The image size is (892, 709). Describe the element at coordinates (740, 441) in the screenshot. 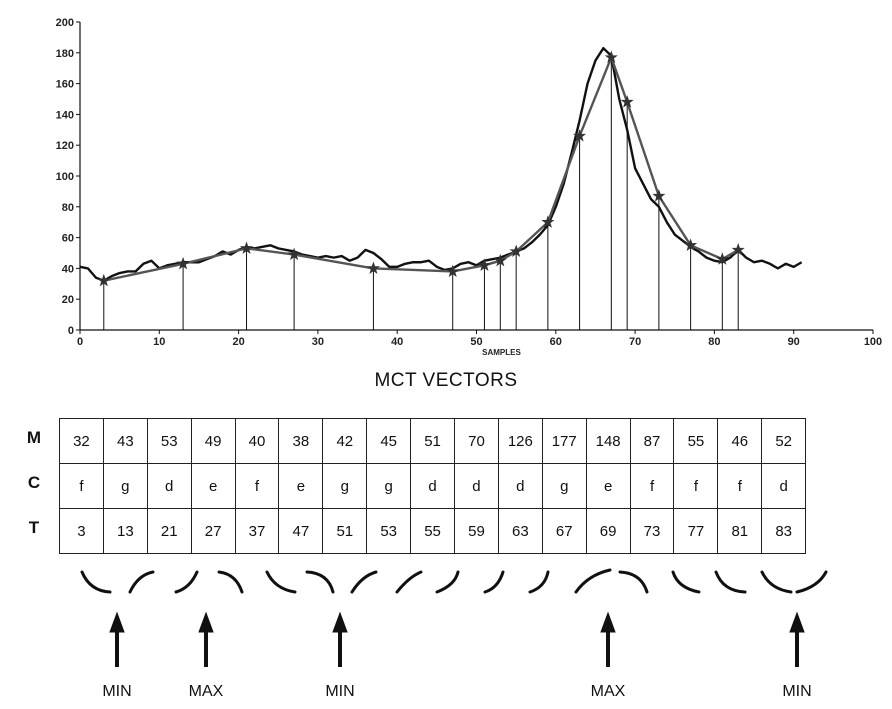

I see `table-cell-m: 46` at that location.